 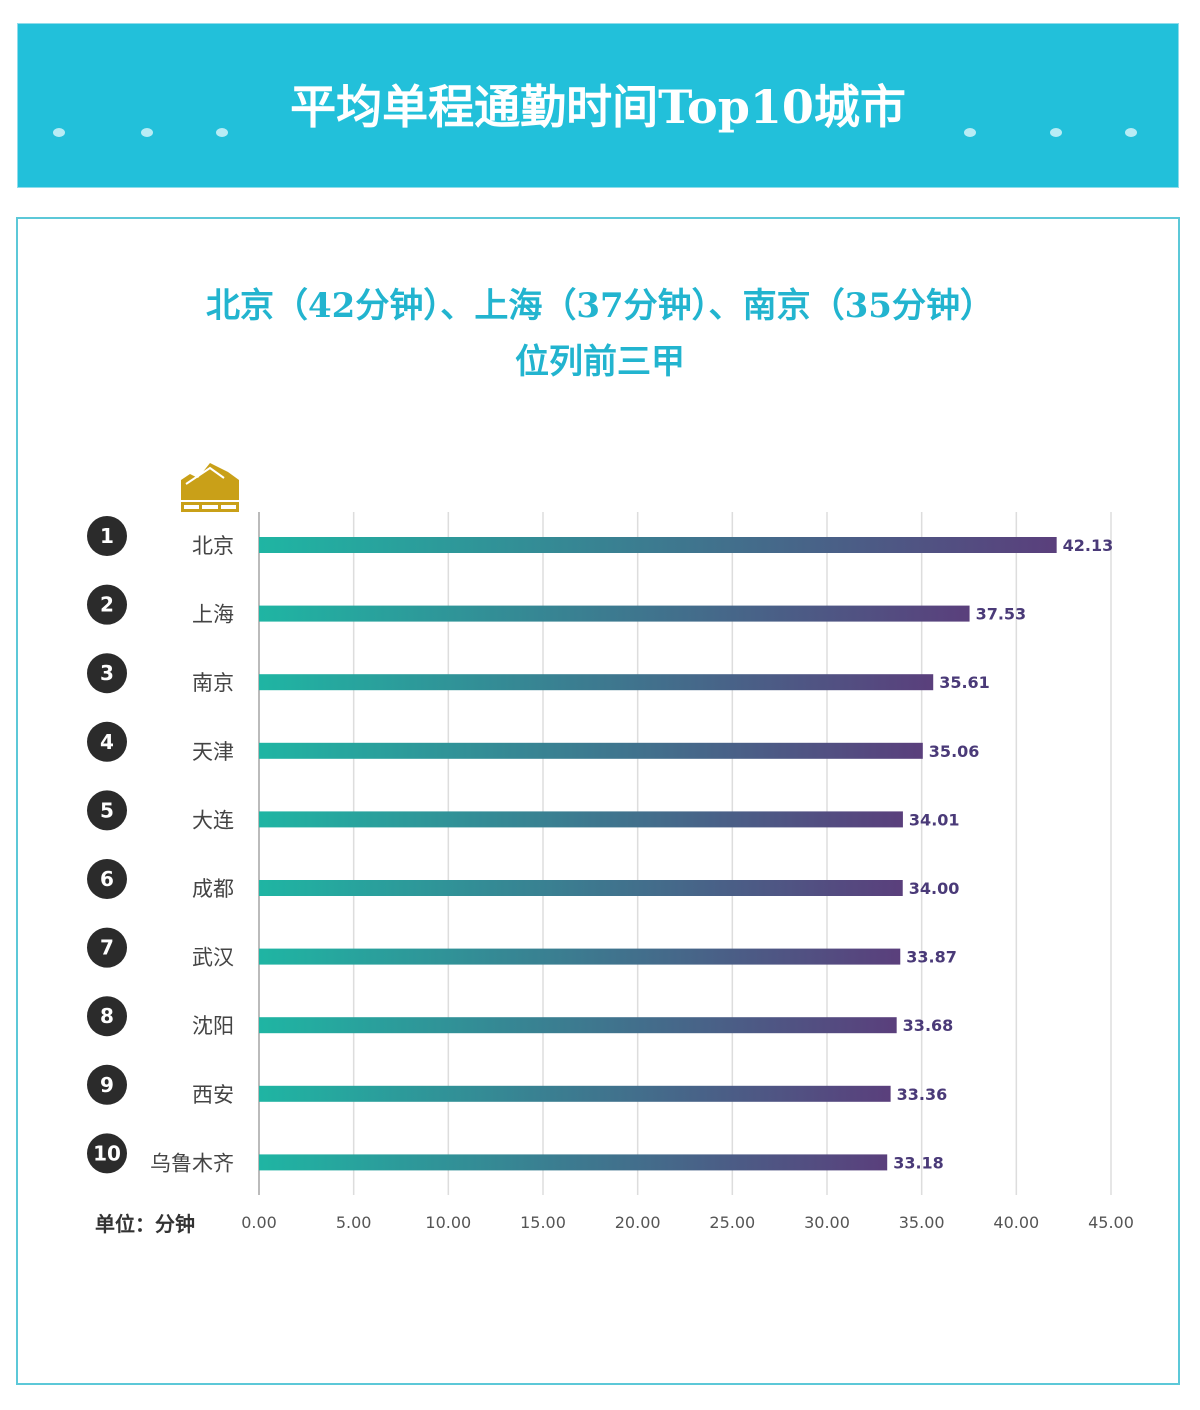 I want to click on rank-number: 7, so click(x=107, y=948).